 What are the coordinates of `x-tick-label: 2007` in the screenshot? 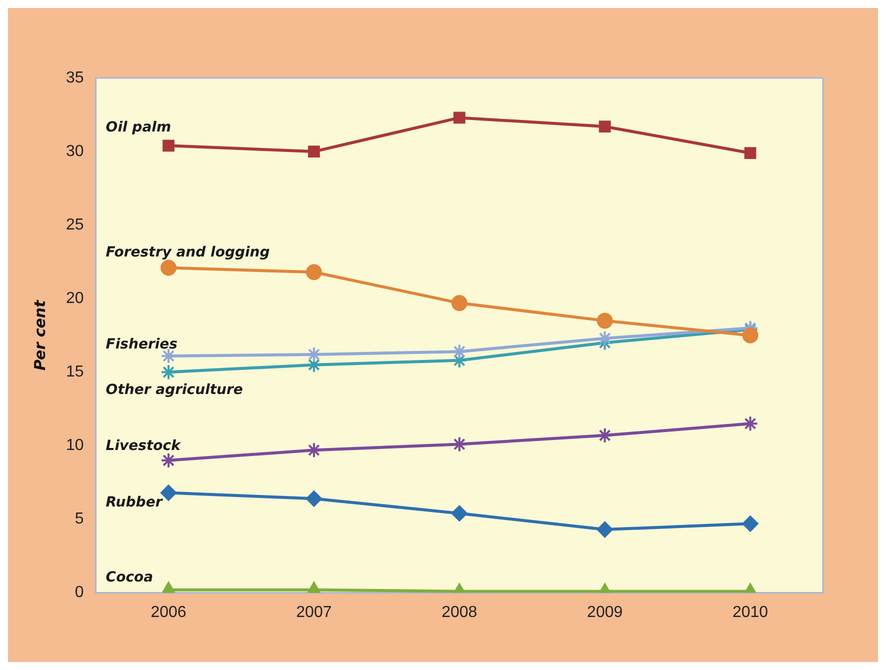 It's located at (314, 612).